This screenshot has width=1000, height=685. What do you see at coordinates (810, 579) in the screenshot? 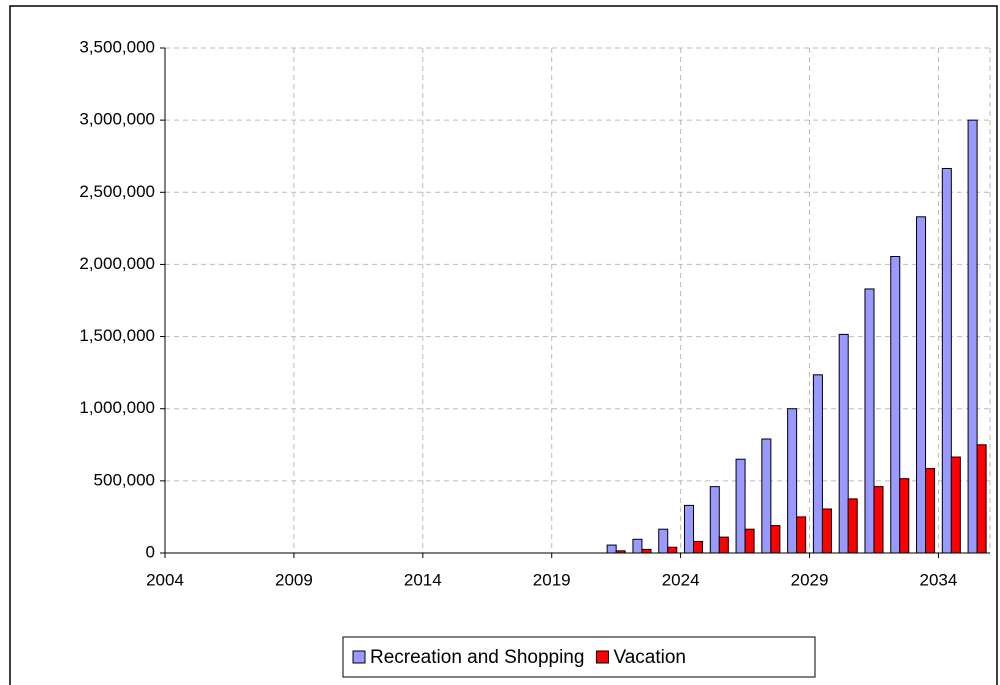
I see `x-tick-label: 2029` at bounding box center [810, 579].